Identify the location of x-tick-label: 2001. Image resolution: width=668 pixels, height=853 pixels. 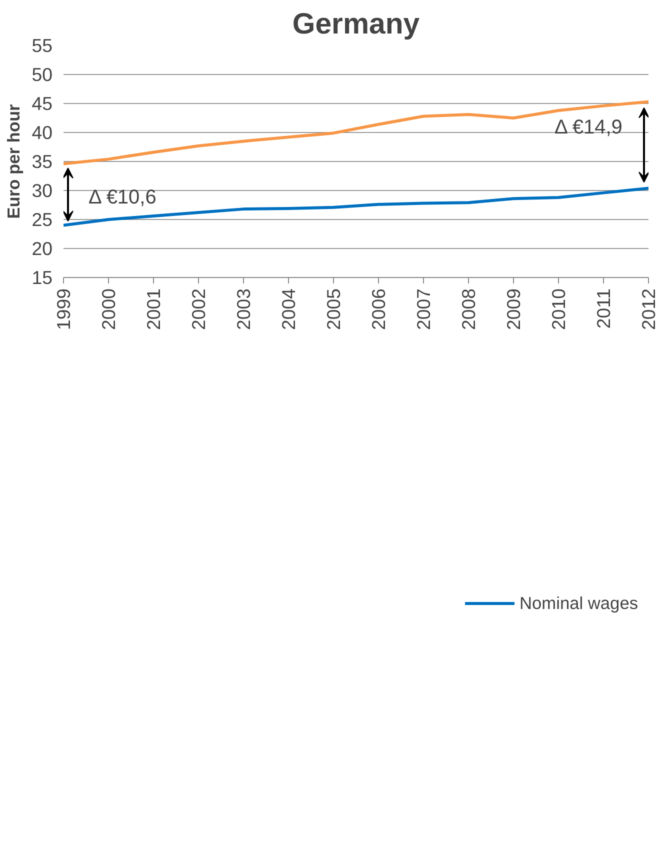
(153, 309).